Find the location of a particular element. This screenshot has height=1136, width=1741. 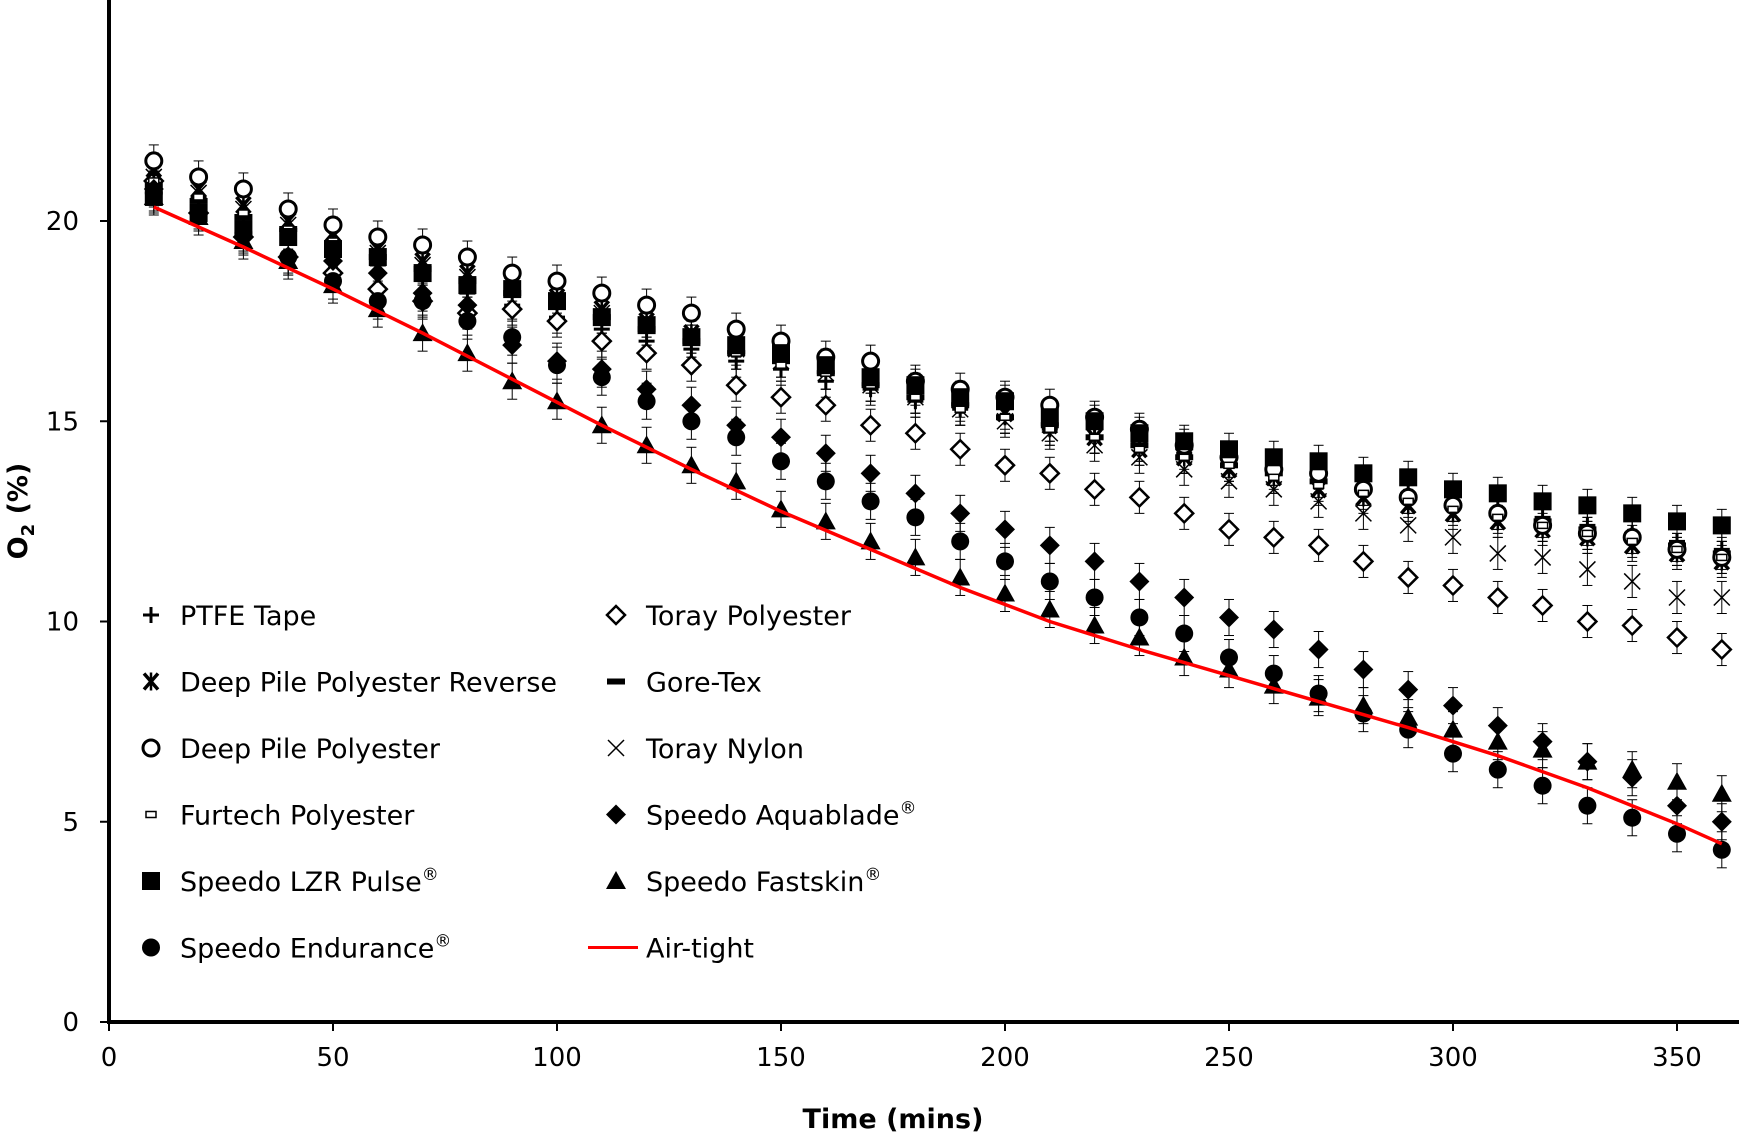

legend-item: Speedo LZR Pulse® is located at coordinates (290, 881).